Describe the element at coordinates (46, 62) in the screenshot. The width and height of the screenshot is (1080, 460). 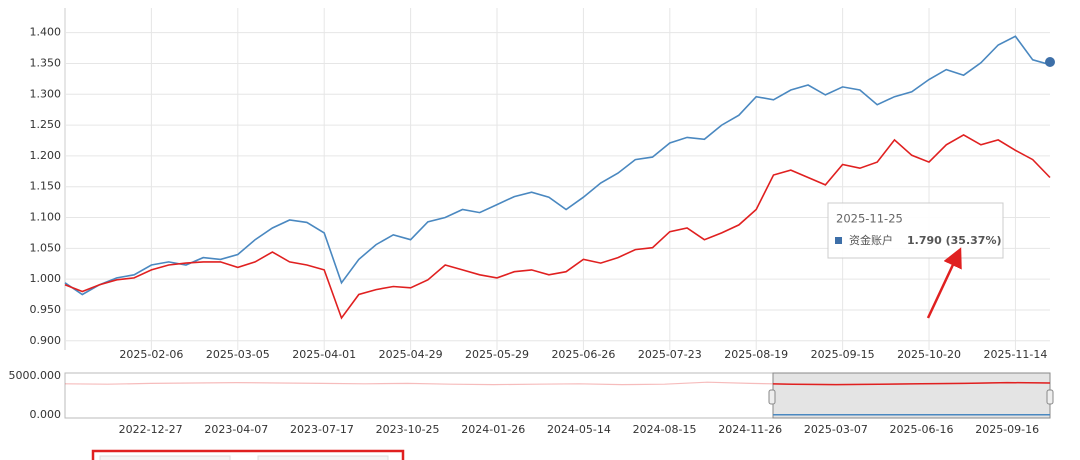
I see `y-tick-label: 1.350` at that location.